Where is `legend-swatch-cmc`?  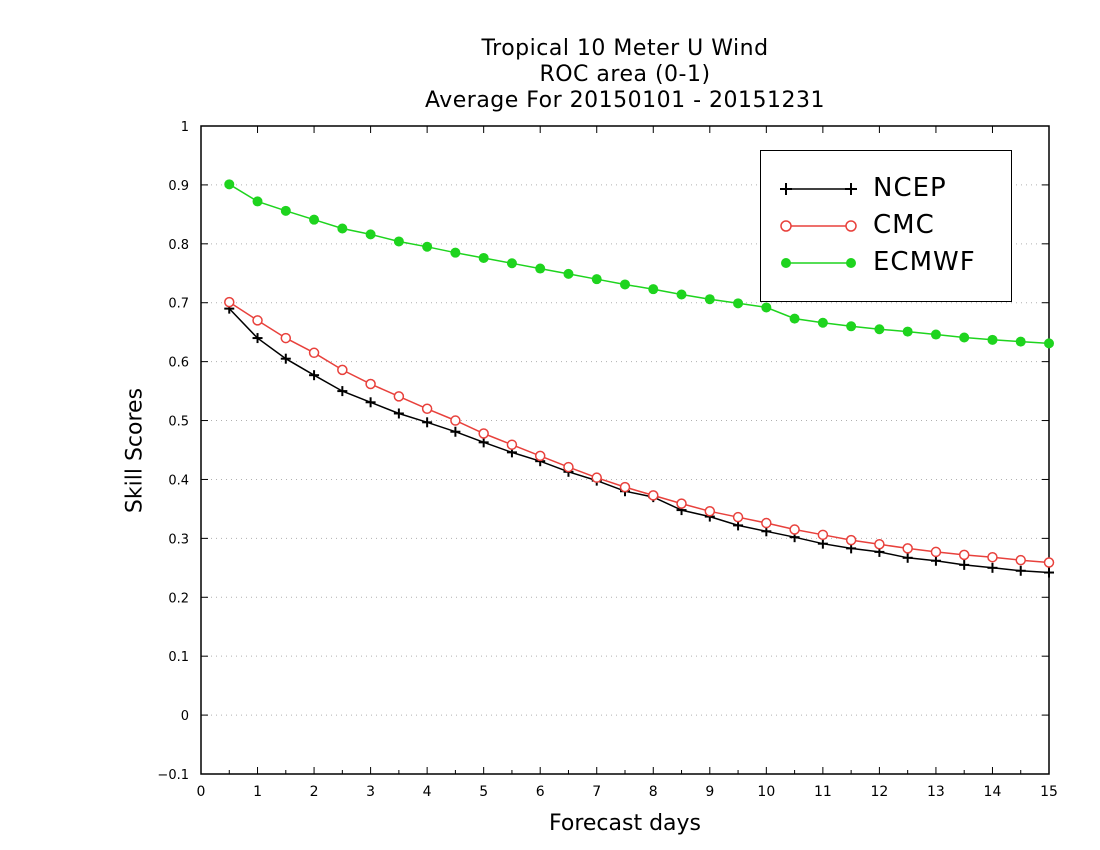
legend-swatch-cmc is located at coordinates (818, 226).